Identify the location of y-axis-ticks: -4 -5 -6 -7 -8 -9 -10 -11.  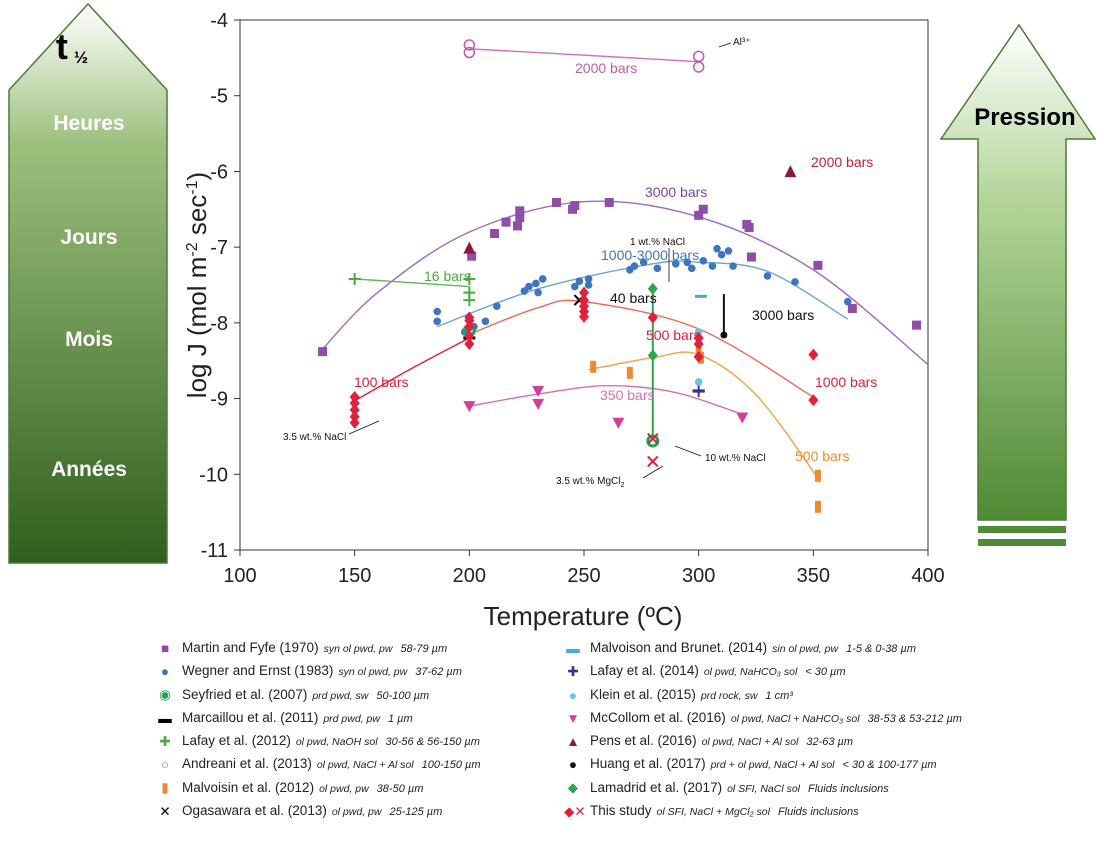
(219, 286).